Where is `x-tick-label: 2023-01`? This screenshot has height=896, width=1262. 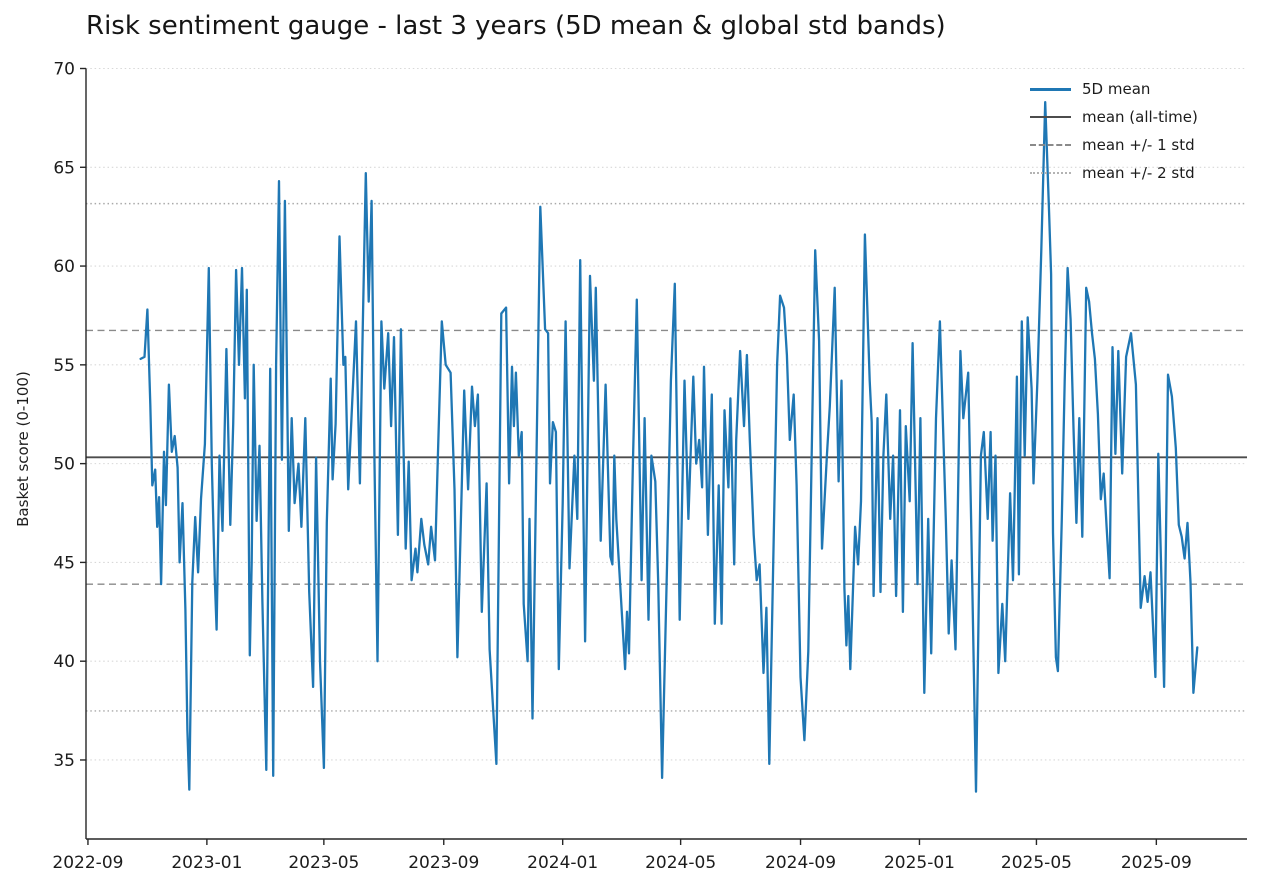 x-tick-label: 2023-01 is located at coordinates (206, 863).